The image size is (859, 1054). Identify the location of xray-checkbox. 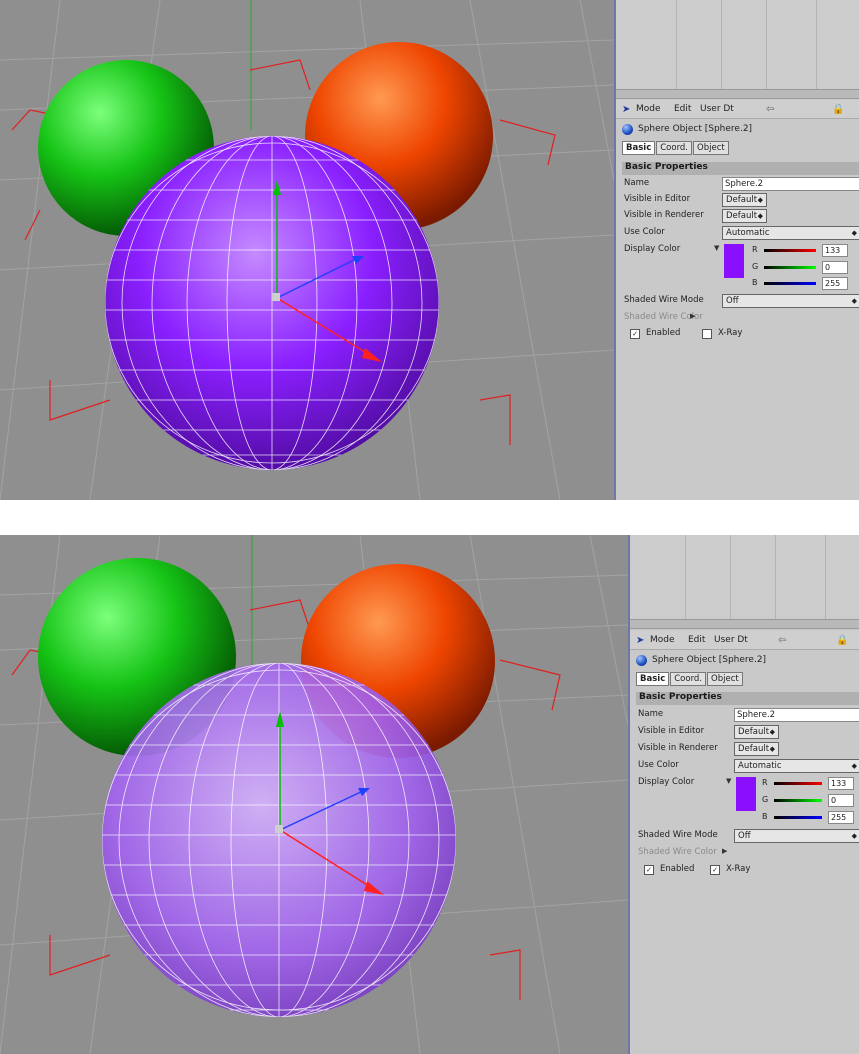
(707, 334).